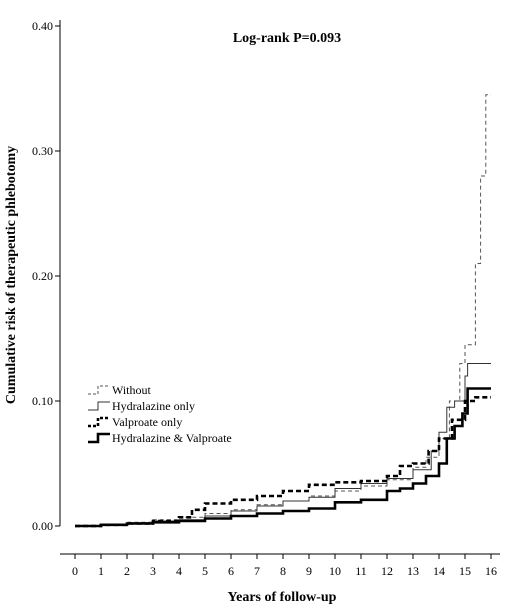 This screenshot has width=512, height=608. What do you see at coordinates (205, 571) in the screenshot?
I see `x-tick-label-5: 5` at bounding box center [205, 571].